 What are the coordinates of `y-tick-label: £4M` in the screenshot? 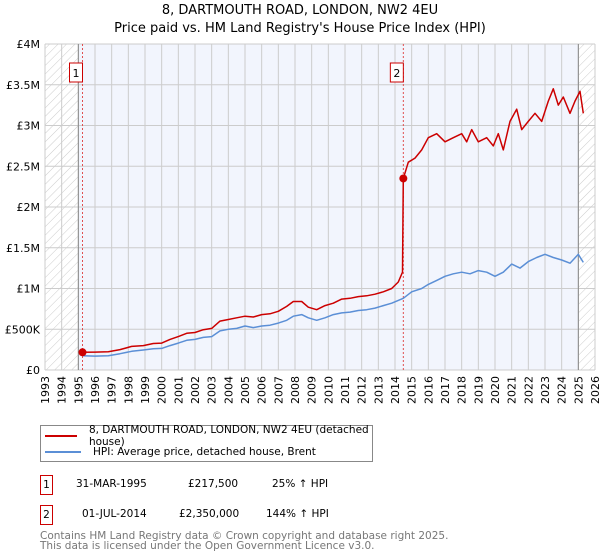 It's located at (29, 44).